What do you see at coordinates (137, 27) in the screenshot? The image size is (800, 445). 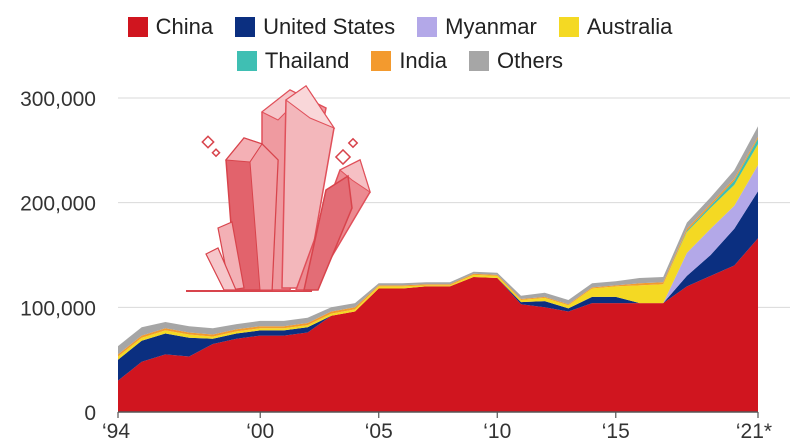 I see `legend-swatch-china` at bounding box center [137, 27].